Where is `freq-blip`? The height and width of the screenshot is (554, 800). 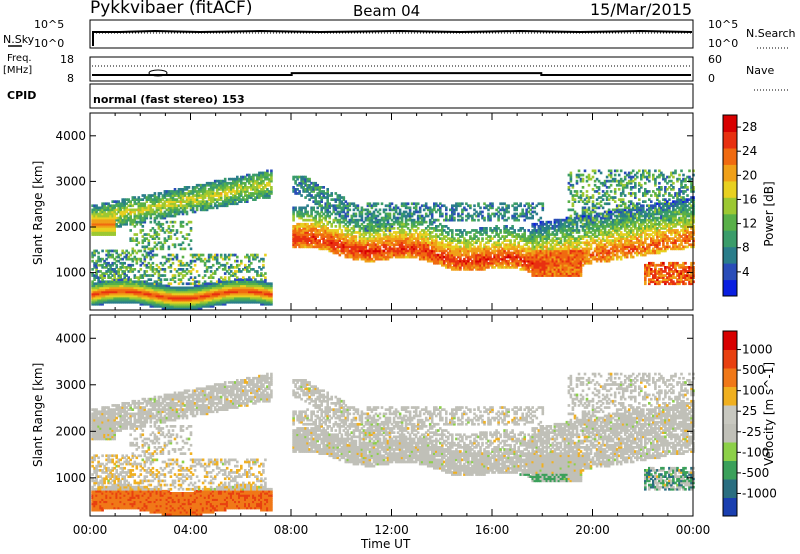 freq-blip is located at coordinates (158, 73).